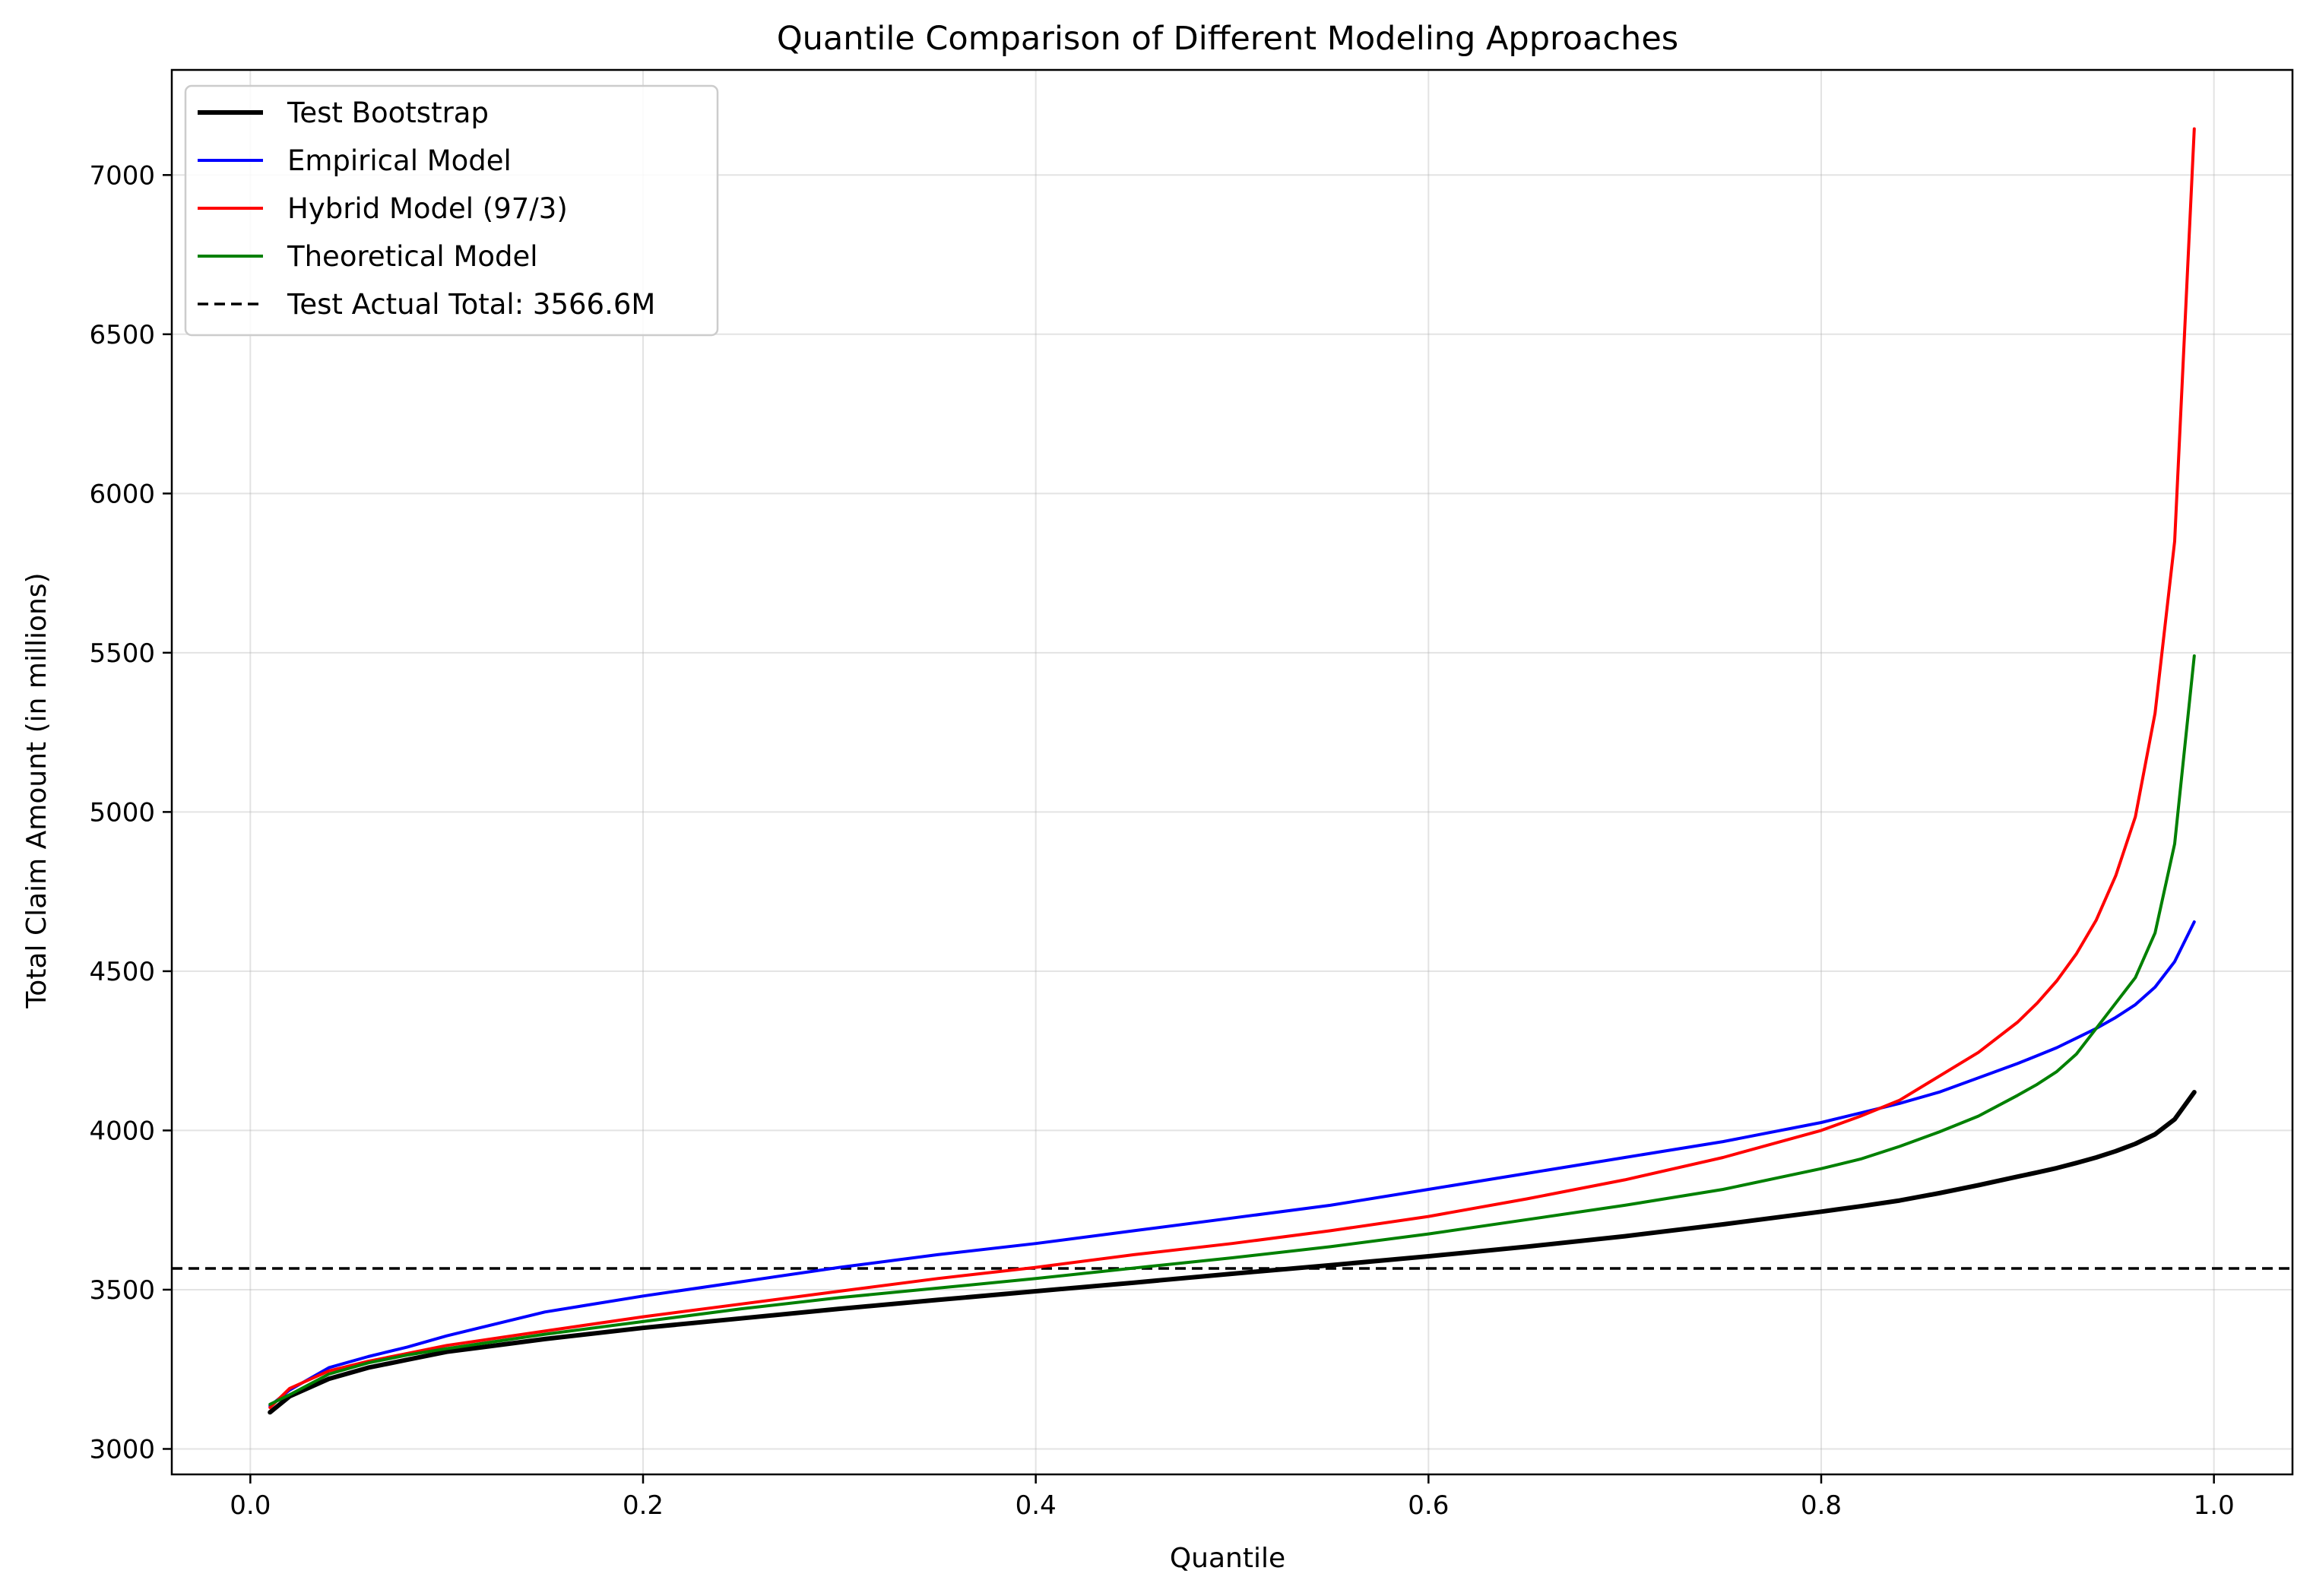 This screenshot has width=2313, height=1596. What do you see at coordinates (36, 791) in the screenshot?
I see `y-axis-label: Total Claim Amount (in millions)` at bounding box center [36, 791].